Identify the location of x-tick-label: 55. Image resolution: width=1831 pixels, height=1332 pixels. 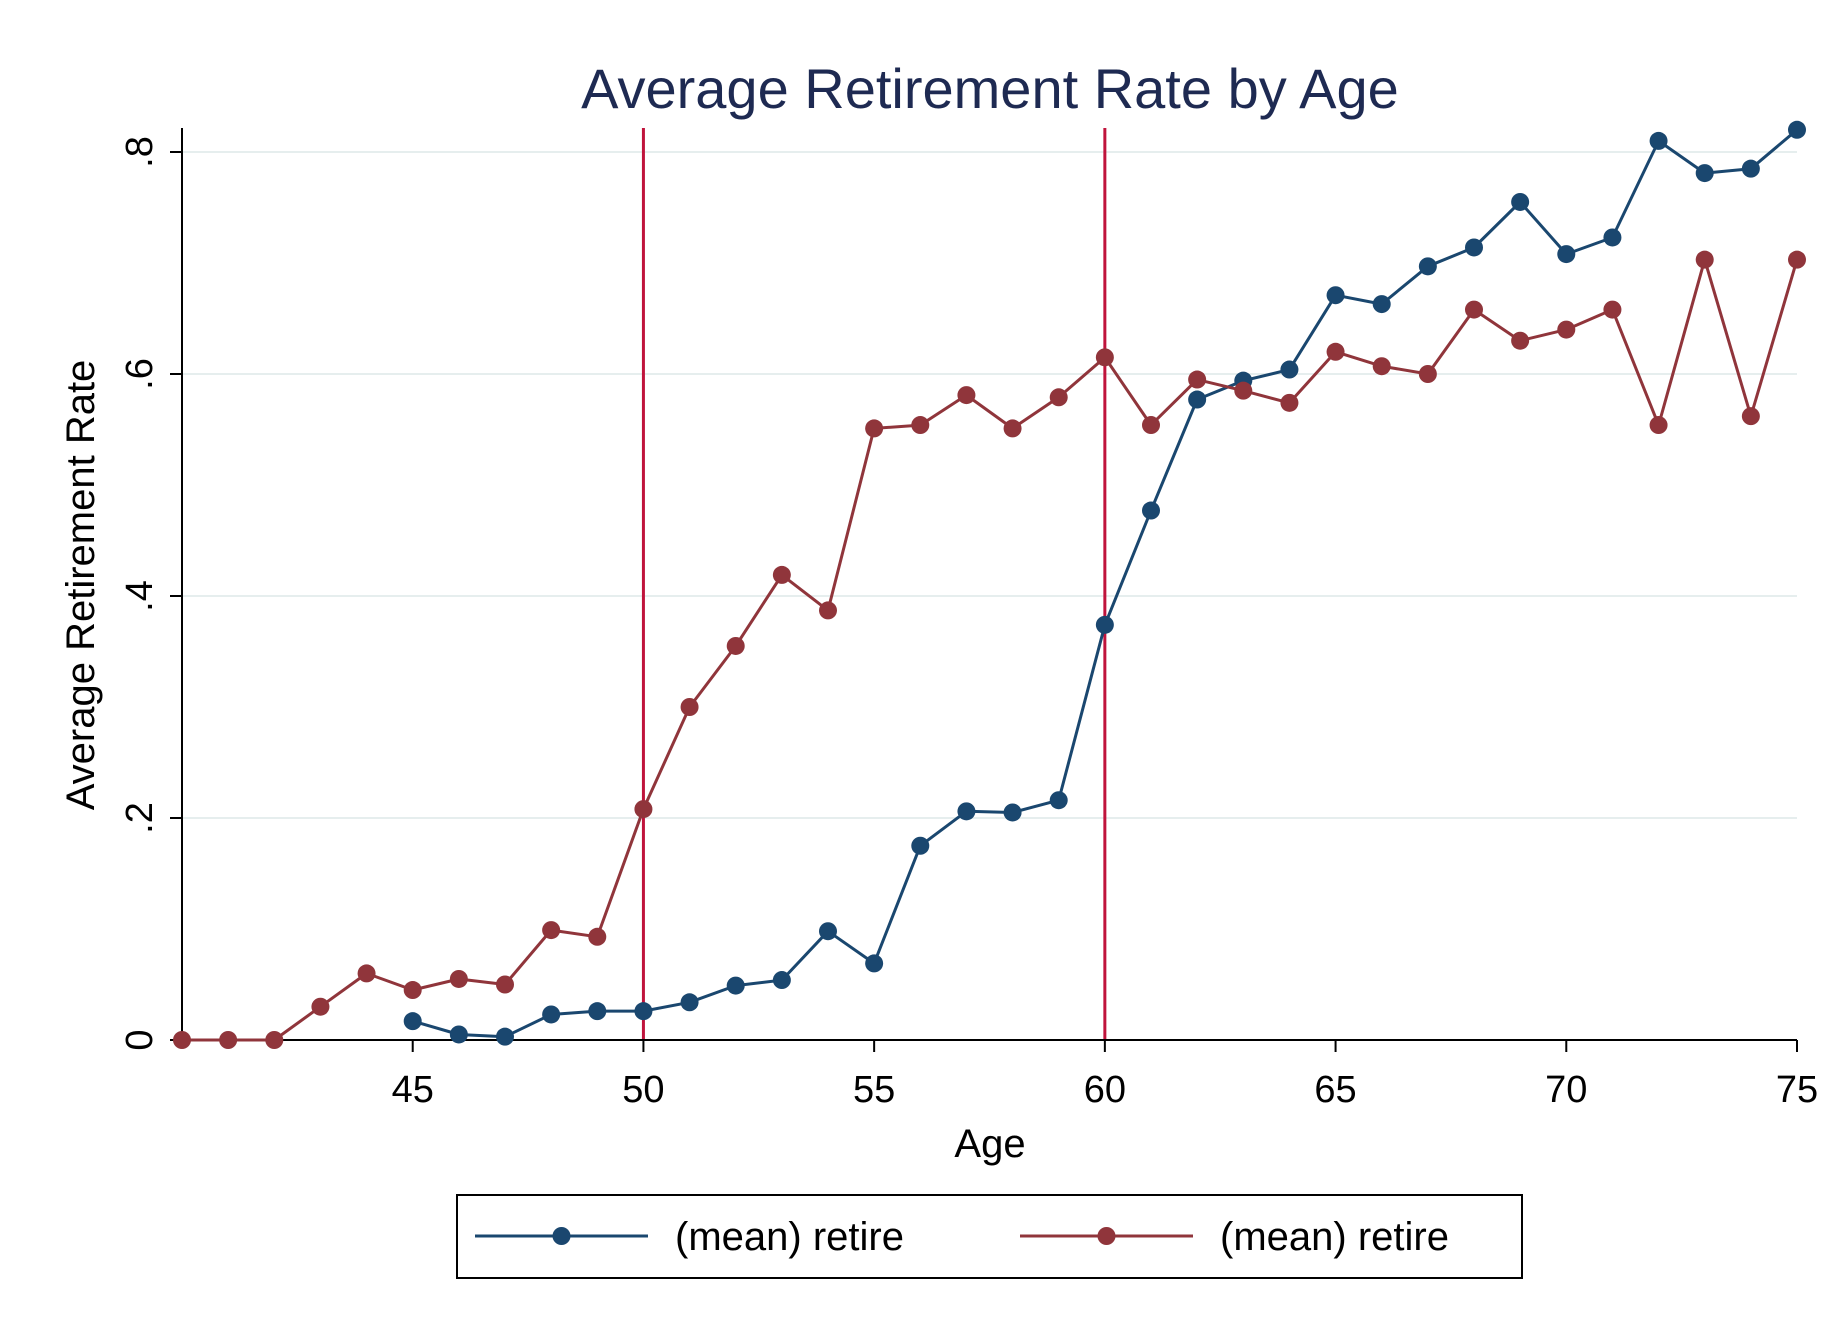
(874, 1090).